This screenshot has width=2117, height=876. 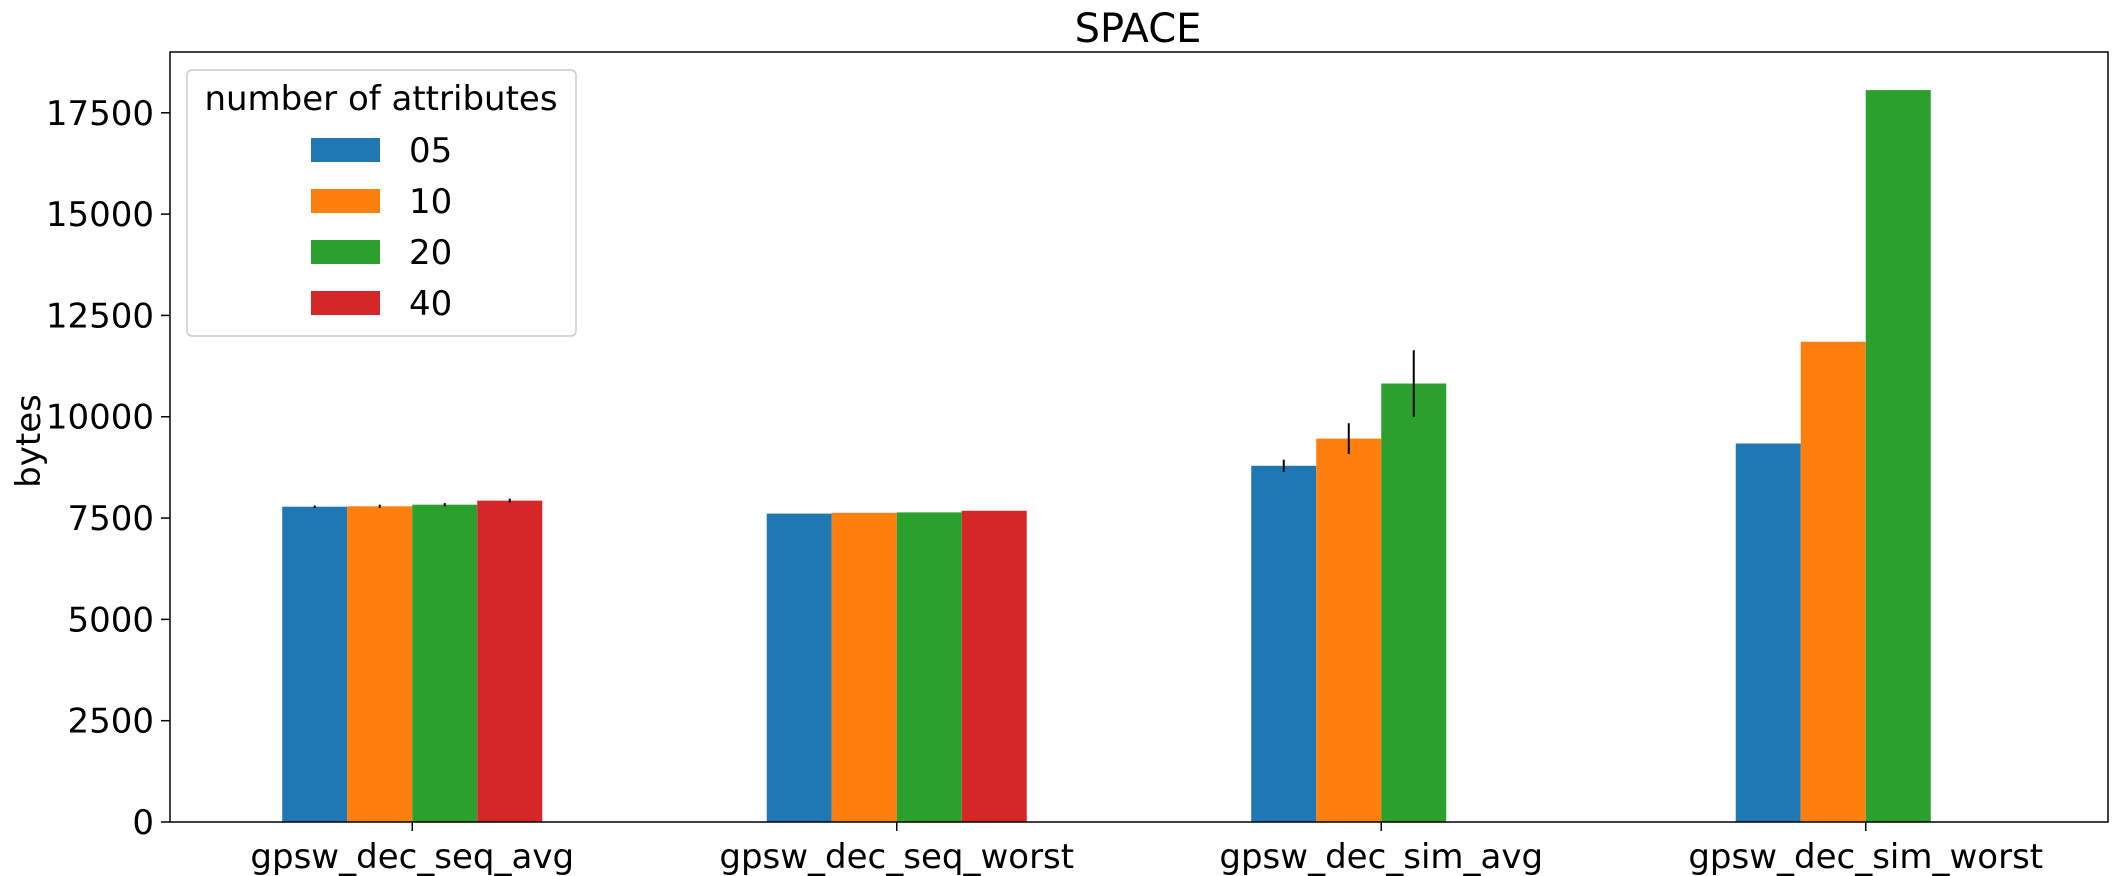 I want to click on y-tick-label: 0, so click(x=143, y=823).